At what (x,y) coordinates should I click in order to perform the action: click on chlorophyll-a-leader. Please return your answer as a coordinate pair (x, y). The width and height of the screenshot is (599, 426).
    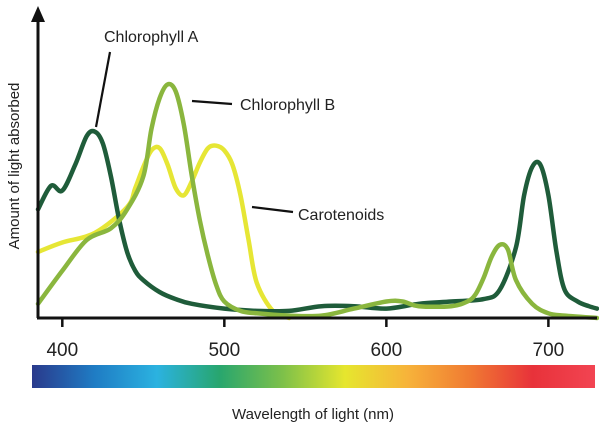
    Looking at the image, I should click on (103, 89).